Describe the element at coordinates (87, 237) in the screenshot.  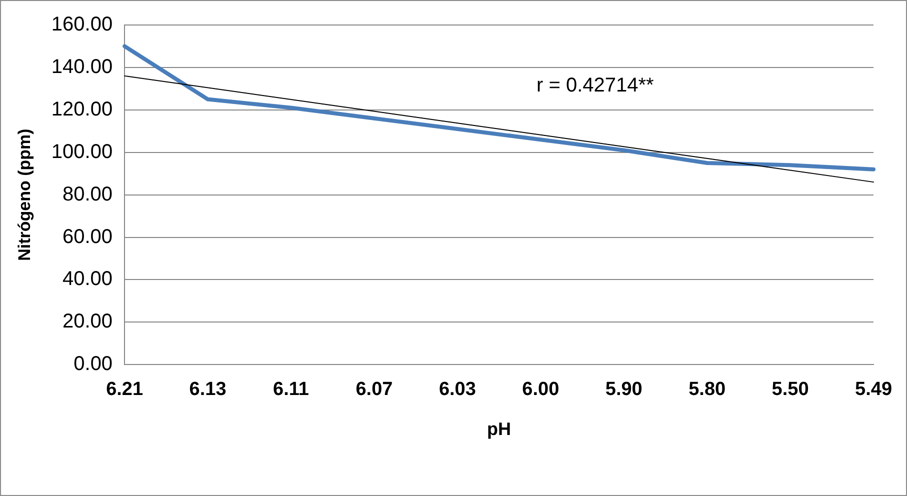
I see `y-tick-label: 60.00` at that location.